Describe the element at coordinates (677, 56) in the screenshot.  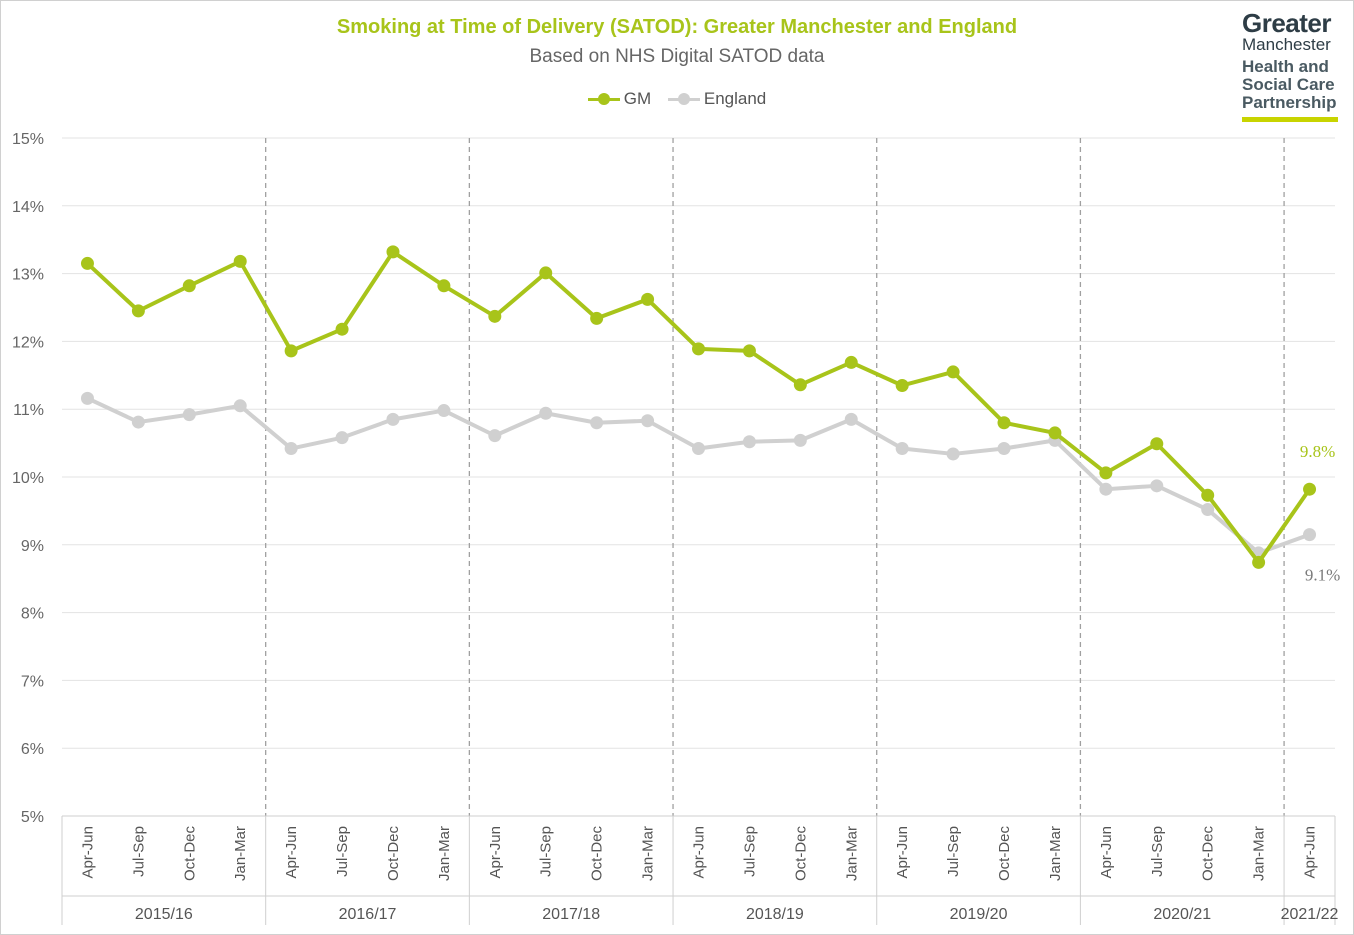
I see `chart-subtitle: Based on NHS Digital SATOD data` at that location.